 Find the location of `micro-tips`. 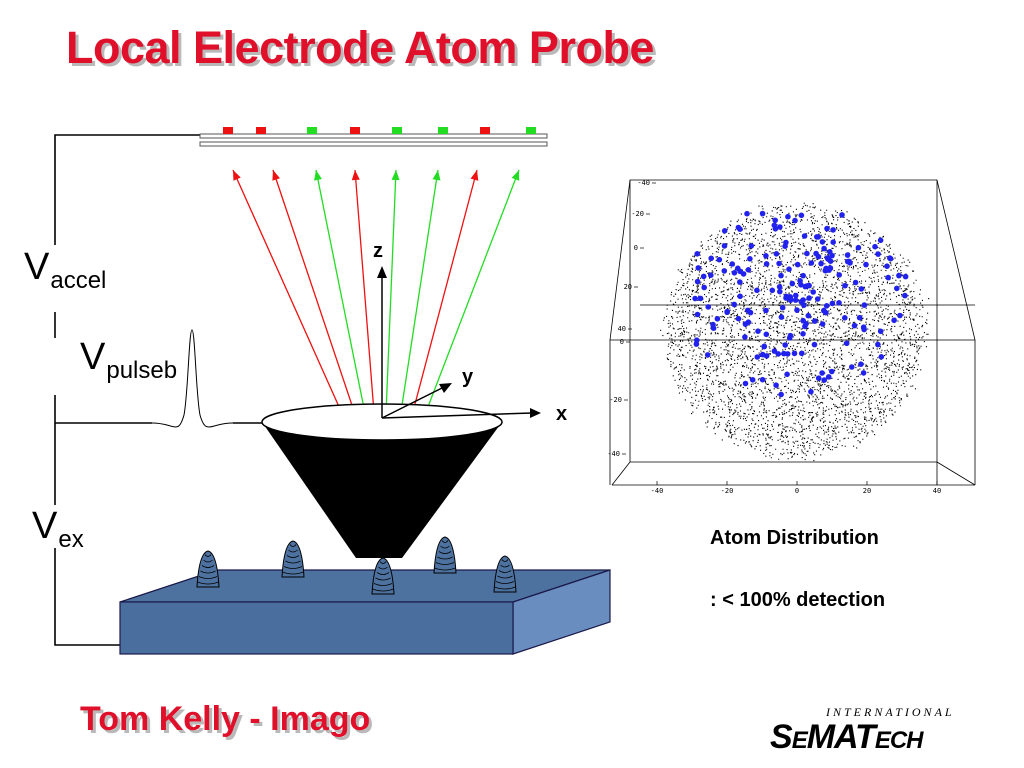

micro-tips is located at coordinates (356, 565).